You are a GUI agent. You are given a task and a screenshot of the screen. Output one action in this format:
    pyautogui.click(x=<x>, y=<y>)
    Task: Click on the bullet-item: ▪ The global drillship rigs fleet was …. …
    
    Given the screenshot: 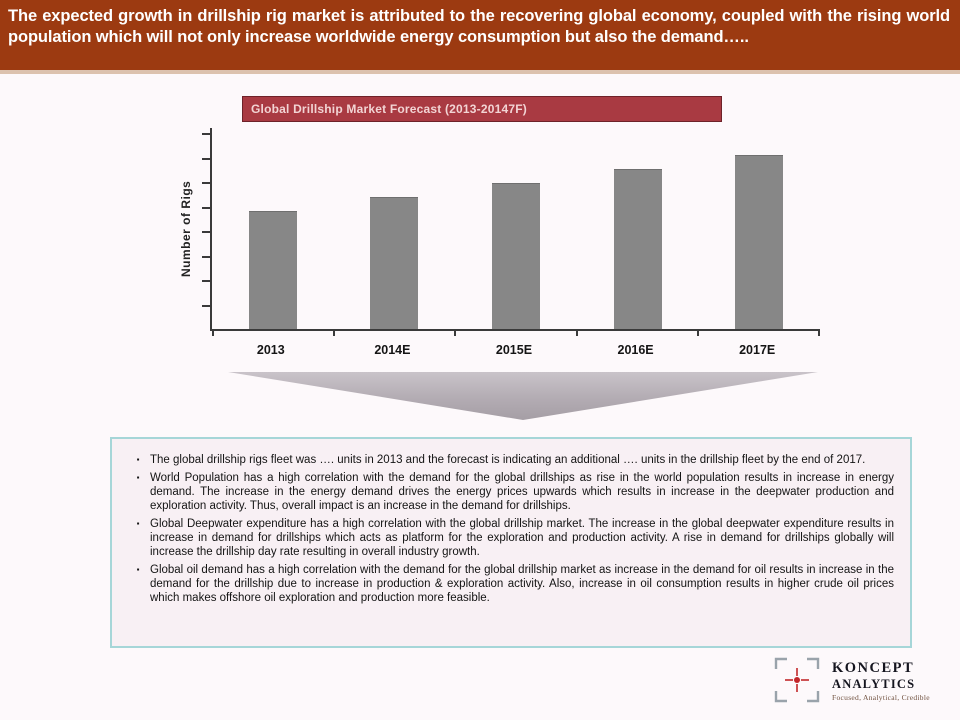 What is the action you would take?
    pyautogui.click(x=510, y=460)
    